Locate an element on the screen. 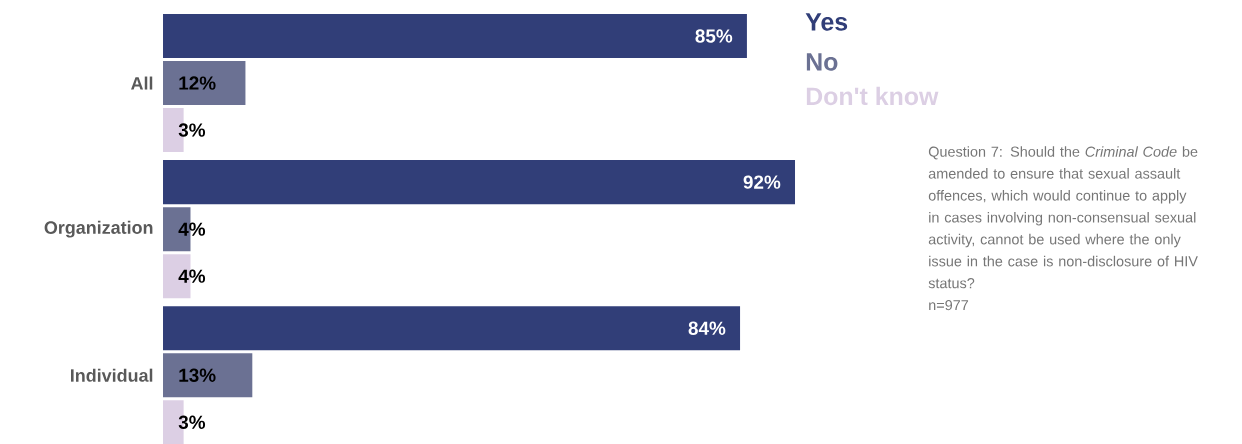 The height and width of the screenshot is (444, 1242). data-label: 84% is located at coordinates (707, 328).